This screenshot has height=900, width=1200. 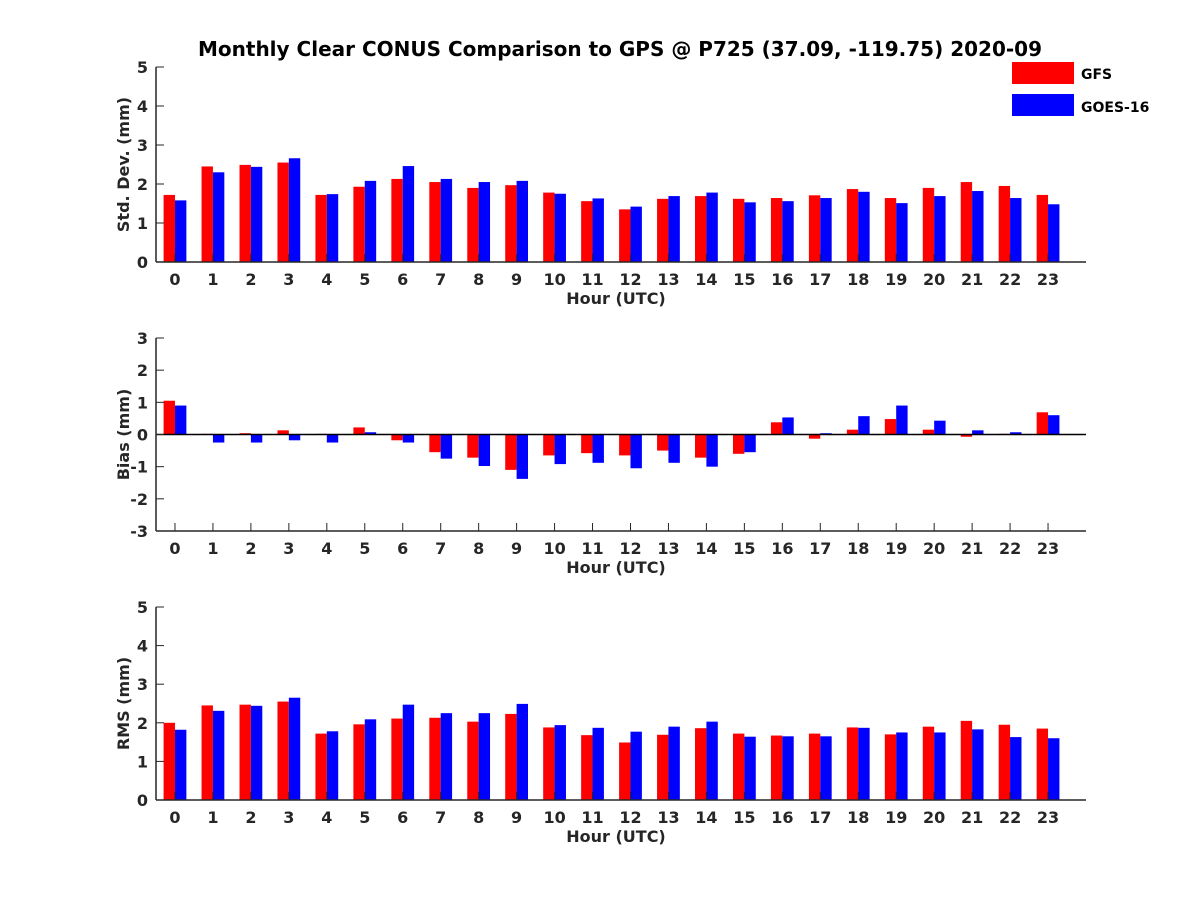 What do you see at coordinates (1010, 279) in the screenshot?
I see `xtick-label-0-22: 22` at bounding box center [1010, 279].